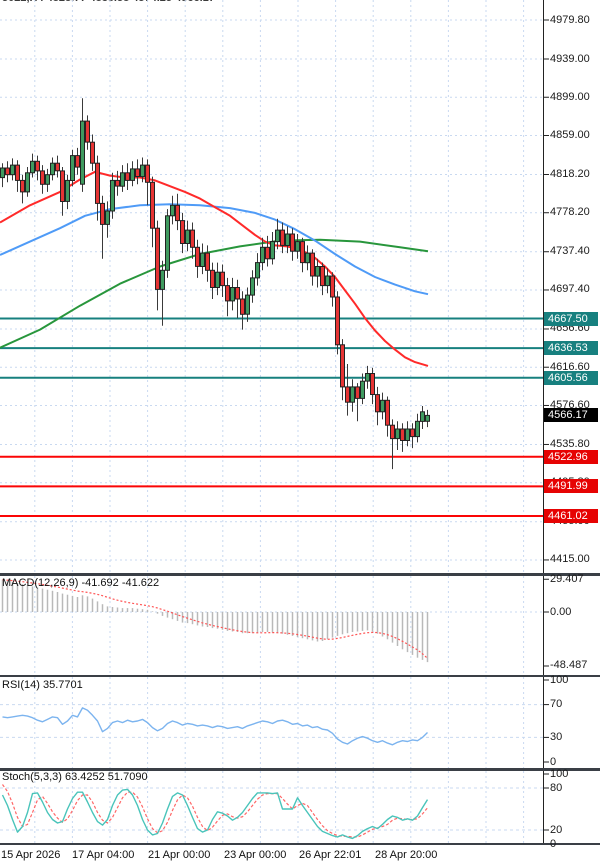  I want to click on time-axis-label: 23 Apr 00:00, so click(255, 855).